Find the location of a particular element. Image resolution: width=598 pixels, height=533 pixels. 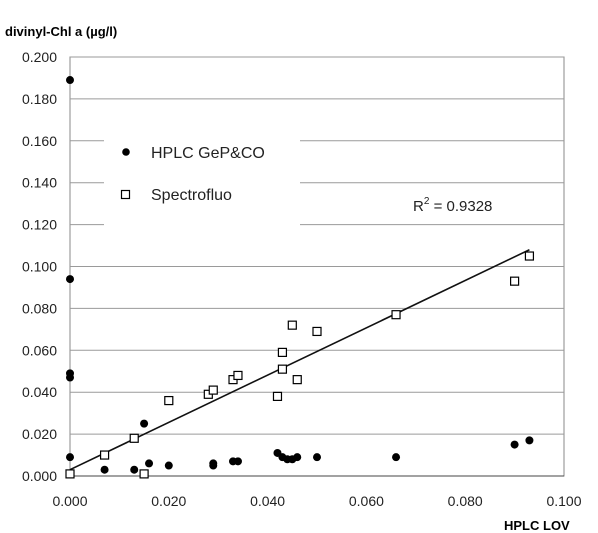

legend-marker-spectrofluo is located at coordinates (125, 194).